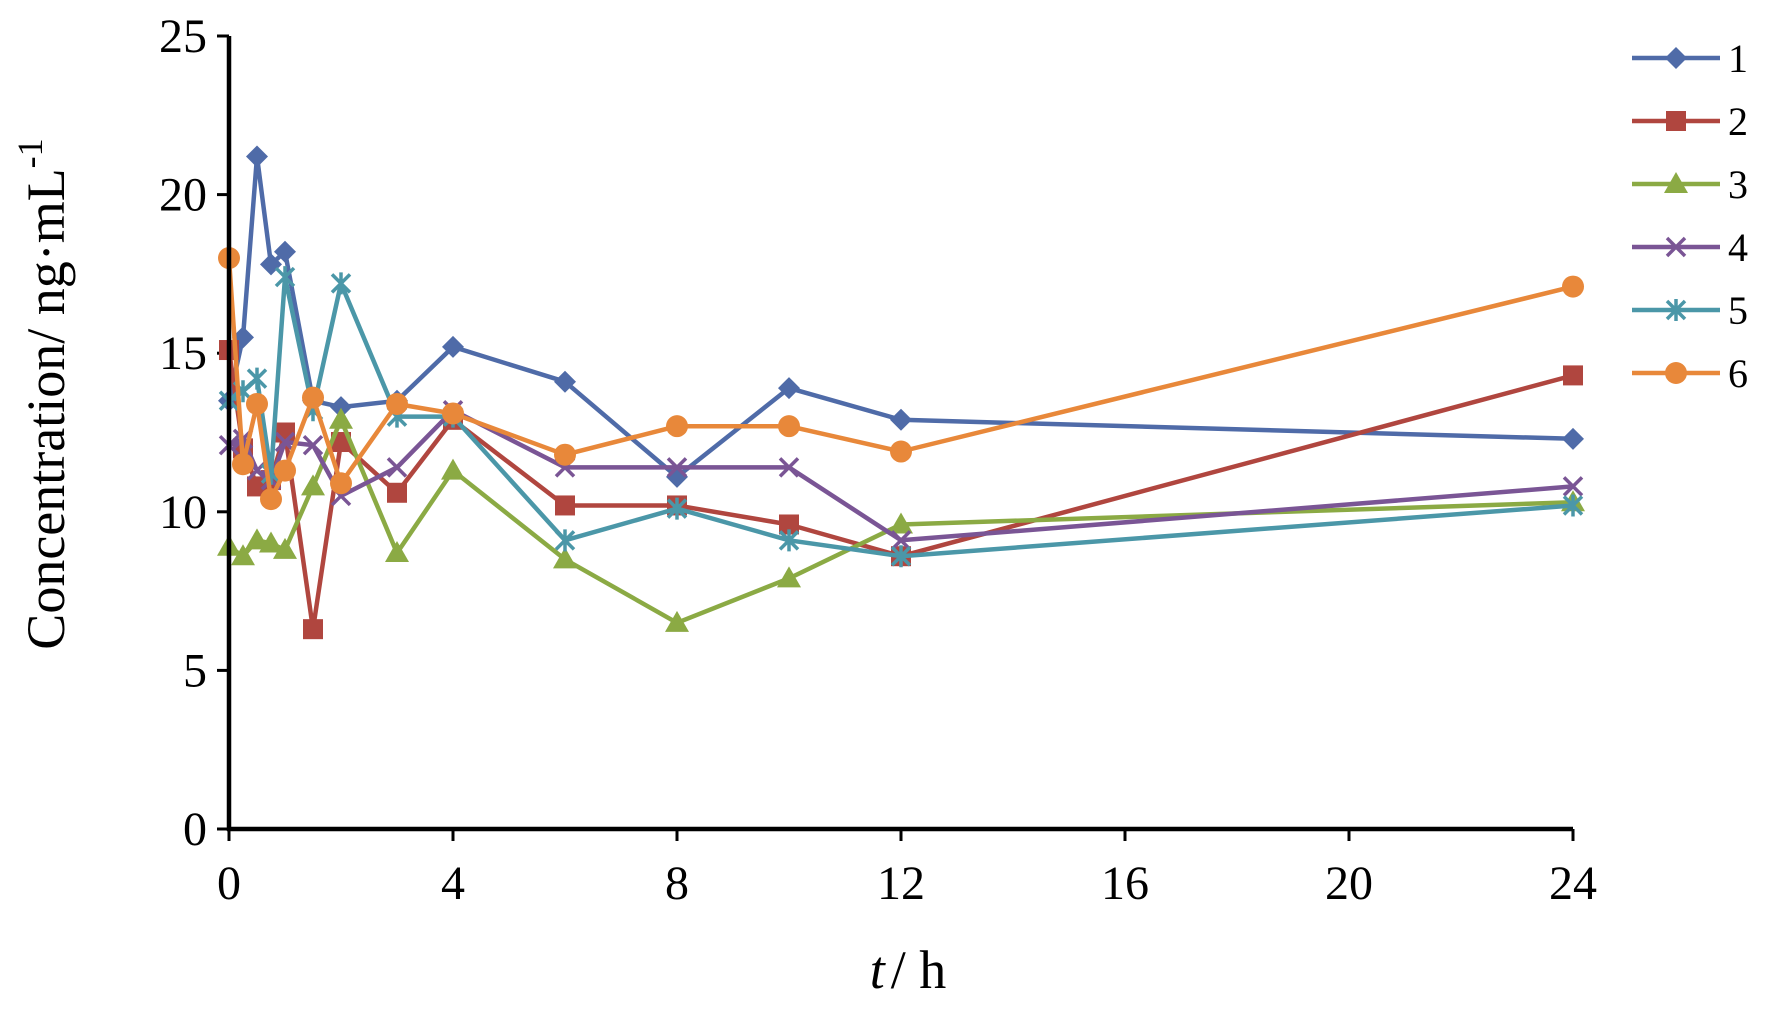 The width and height of the screenshot is (1767, 1012). Describe the element at coordinates (1690, 121) in the screenshot. I see `legend-item-2: 2` at that location.